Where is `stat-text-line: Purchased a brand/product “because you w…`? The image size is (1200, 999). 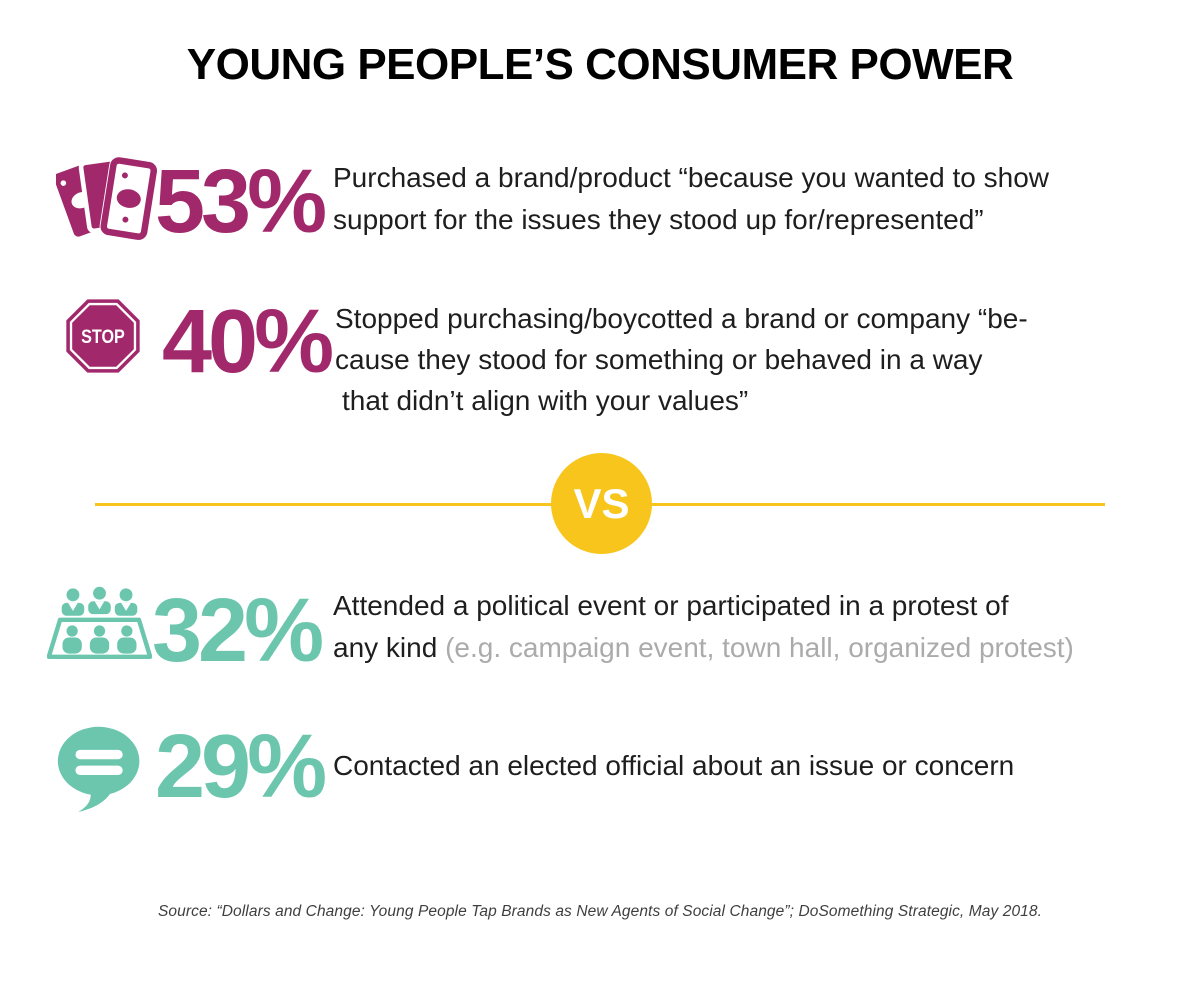
stat-text-line: Purchased a brand/product “because you w… is located at coordinates (691, 177).